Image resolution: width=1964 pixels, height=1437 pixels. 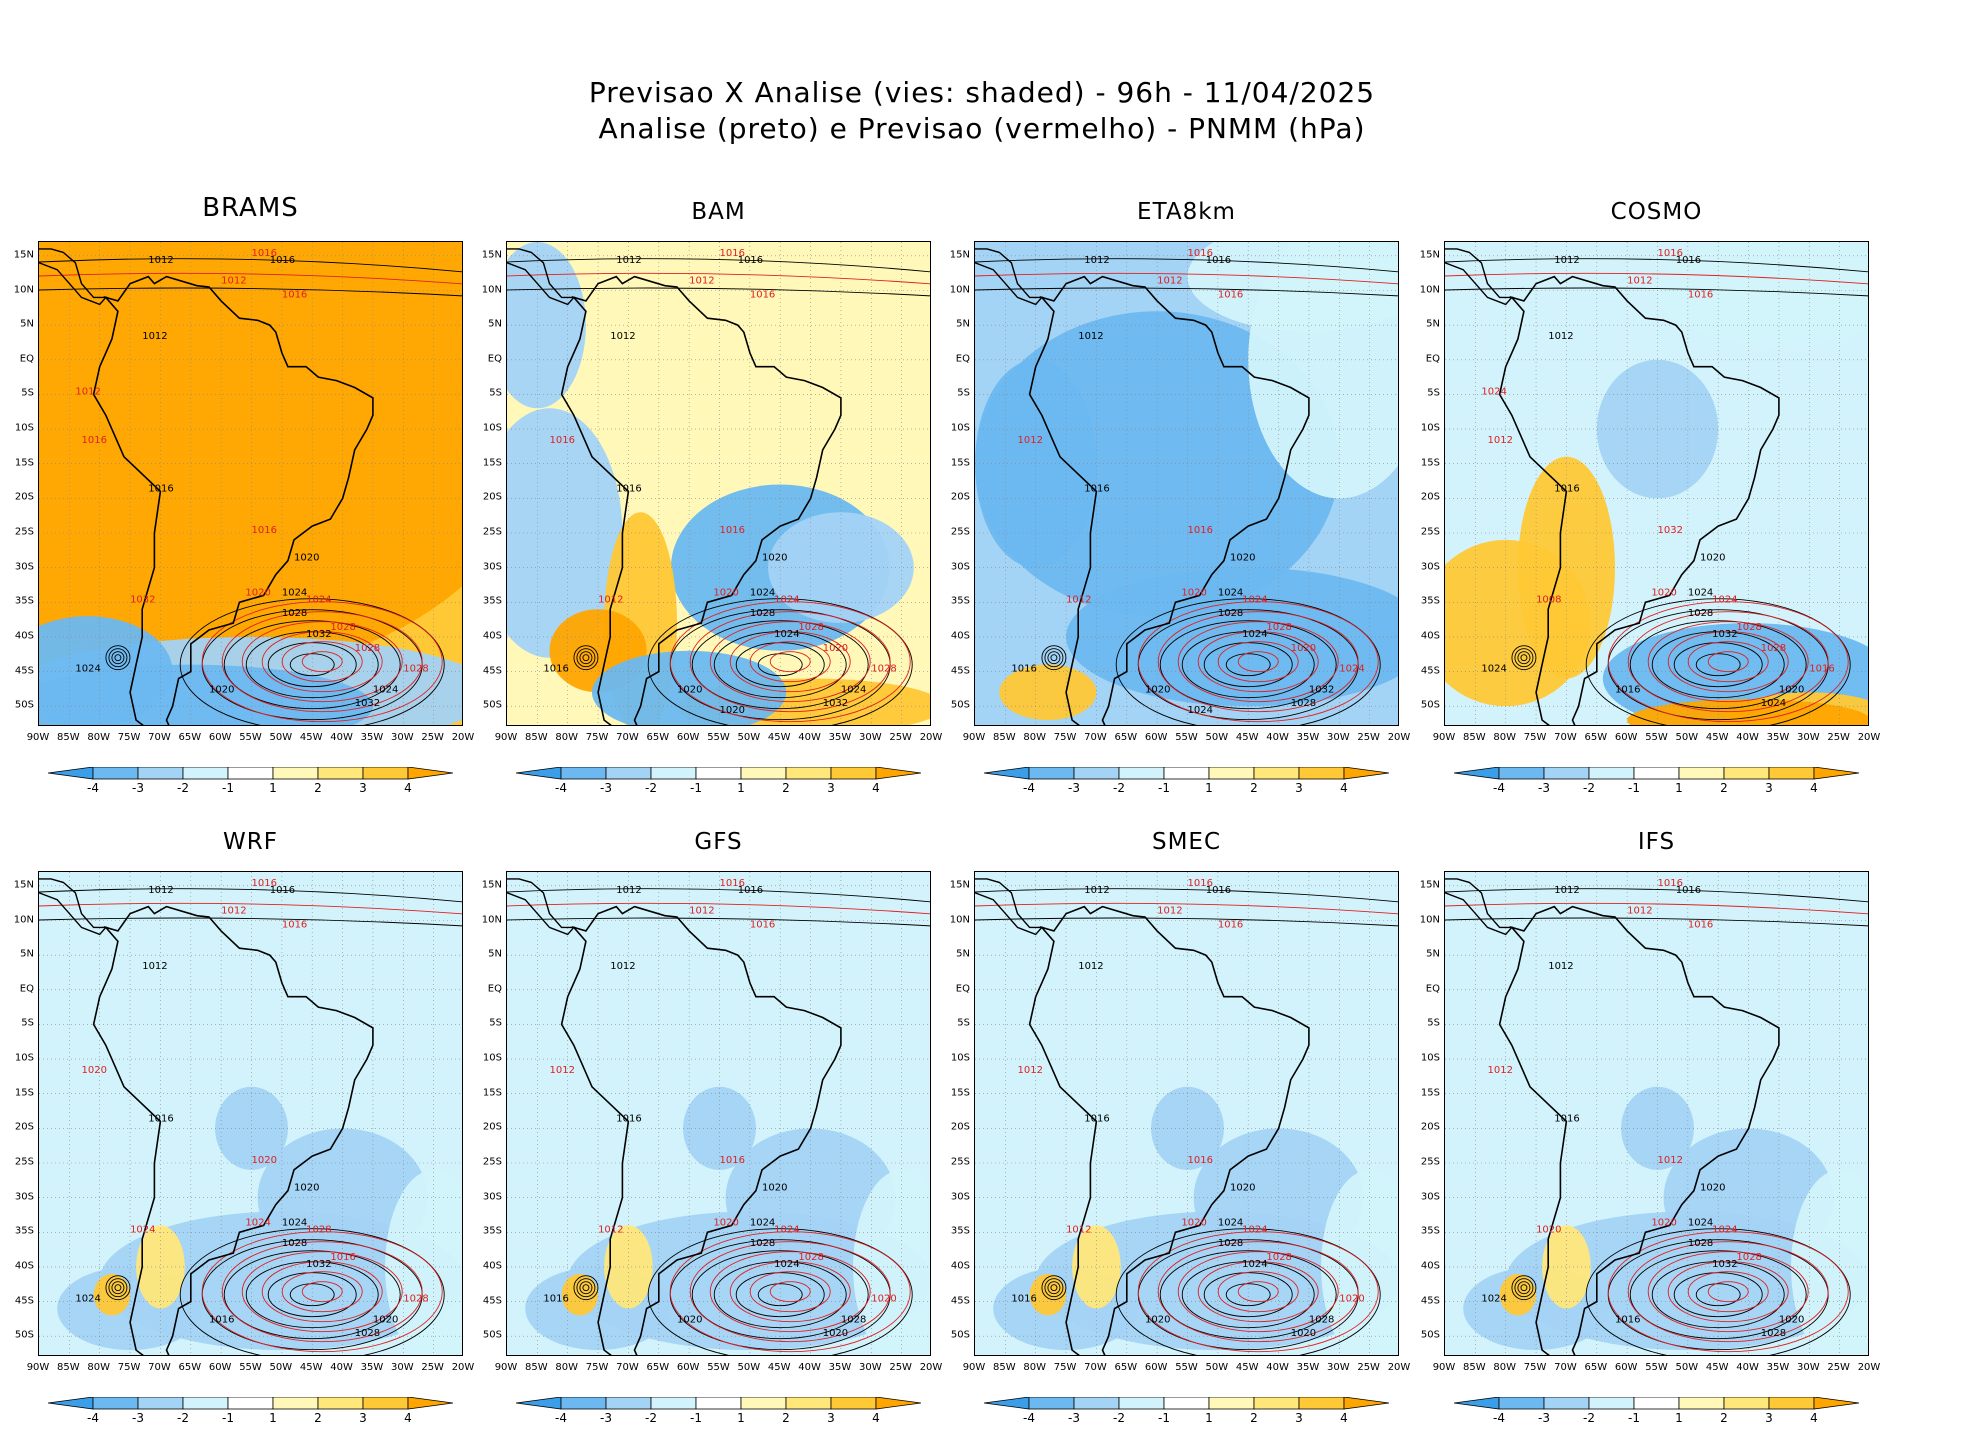 What do you see at coordinates (1119, 788) in the screenshot?
I see `colorbar-label: -2` at bounding box center [1119, 788].